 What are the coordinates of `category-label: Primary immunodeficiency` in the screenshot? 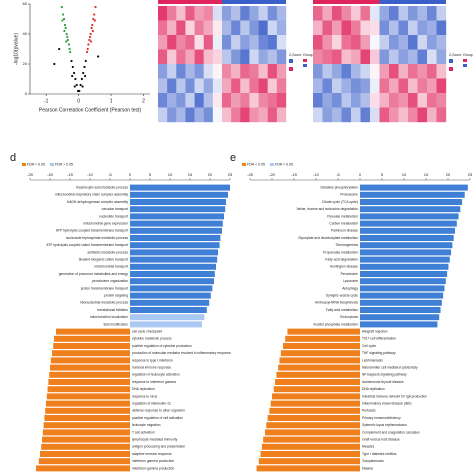 It's located at (381, 418).